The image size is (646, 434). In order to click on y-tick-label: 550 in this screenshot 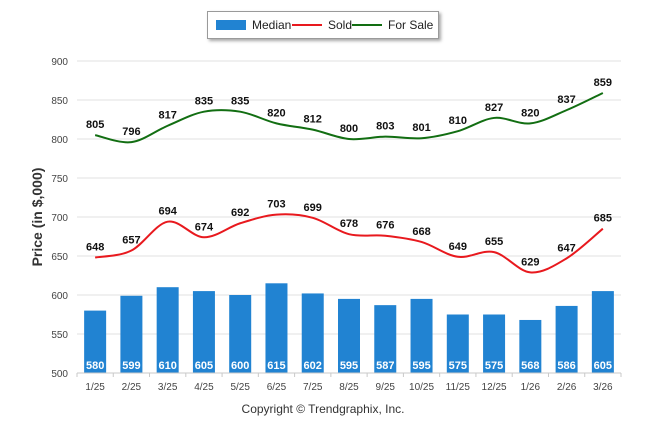, I will do `click(59, 335)`.